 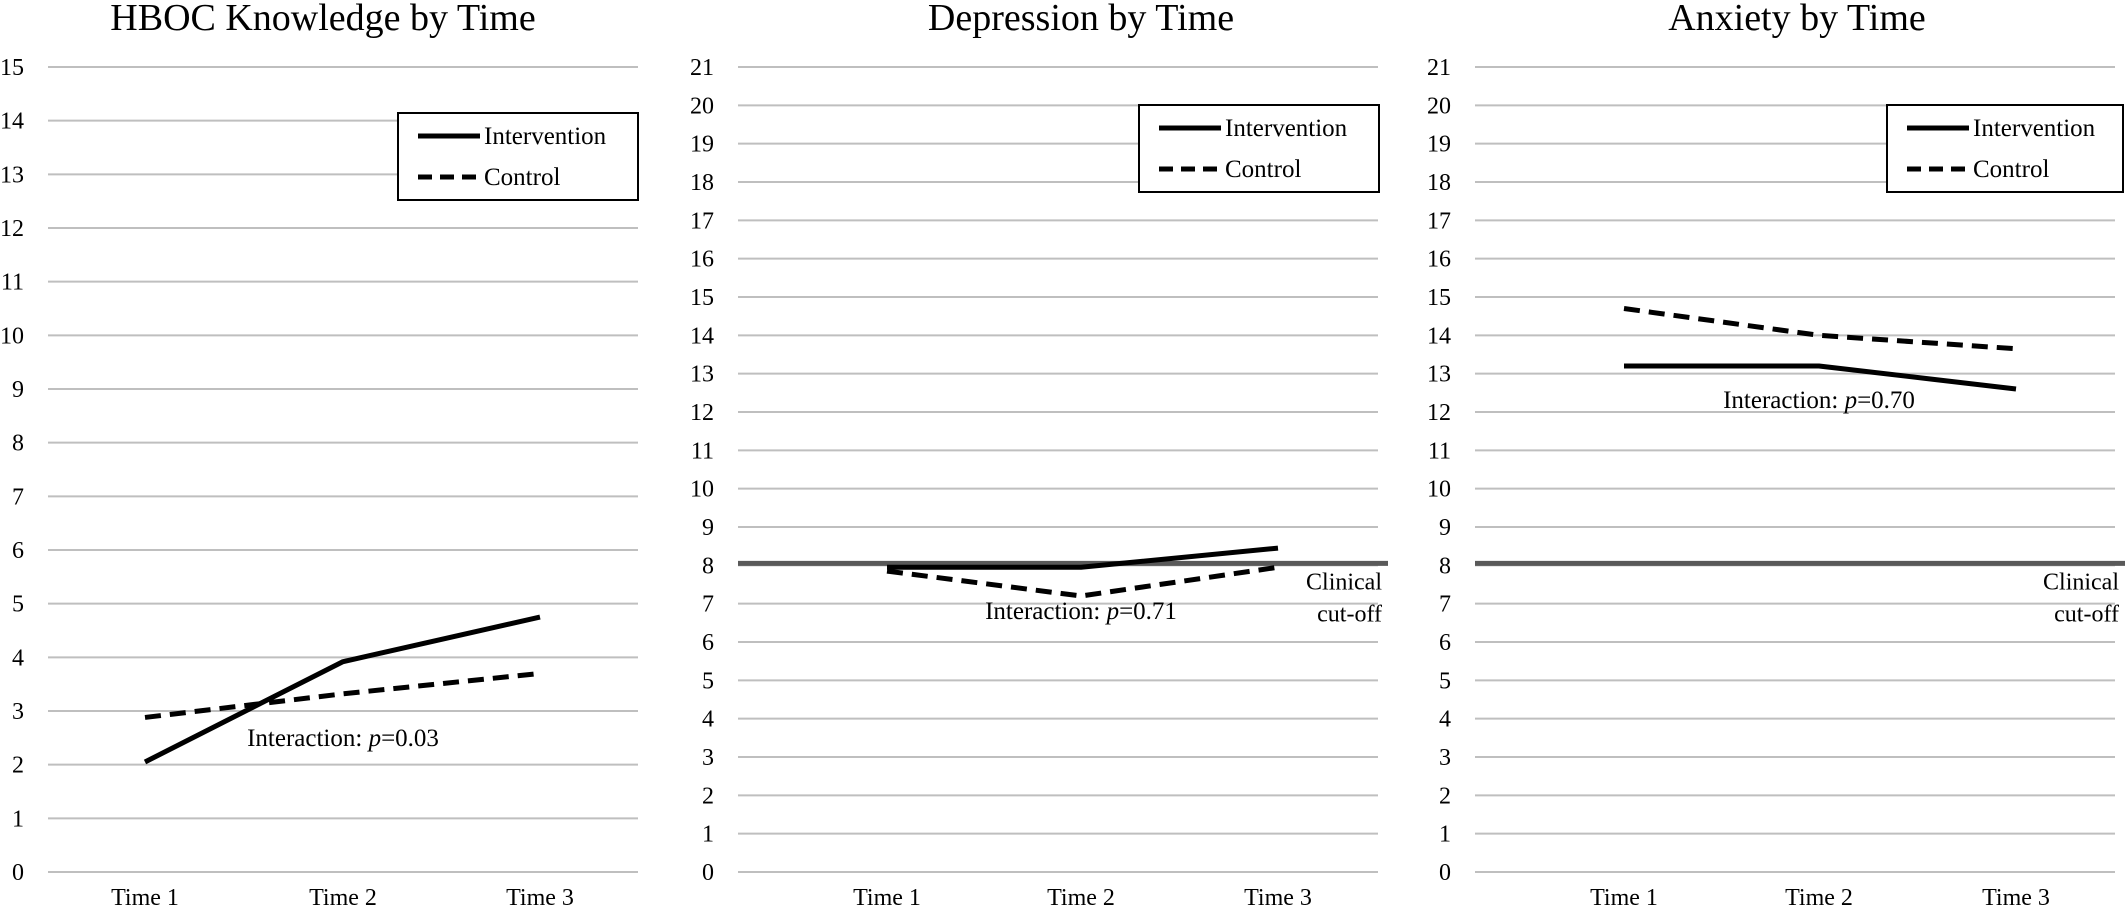 What do you see at coordinates (1349, 614) in the screenshot?
I see `clinical-cutoff-label: cut-off` at bounding box center [1349, 614].